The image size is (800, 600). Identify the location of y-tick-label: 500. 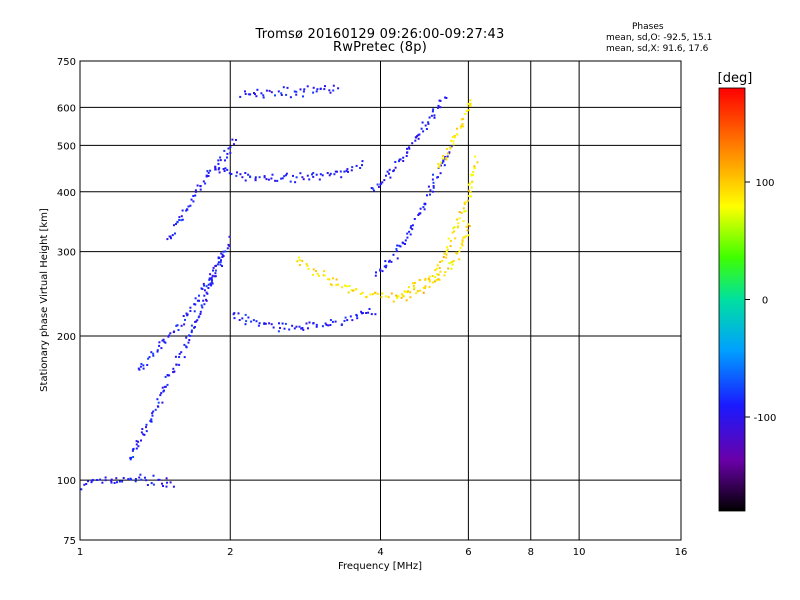
(66, 146).